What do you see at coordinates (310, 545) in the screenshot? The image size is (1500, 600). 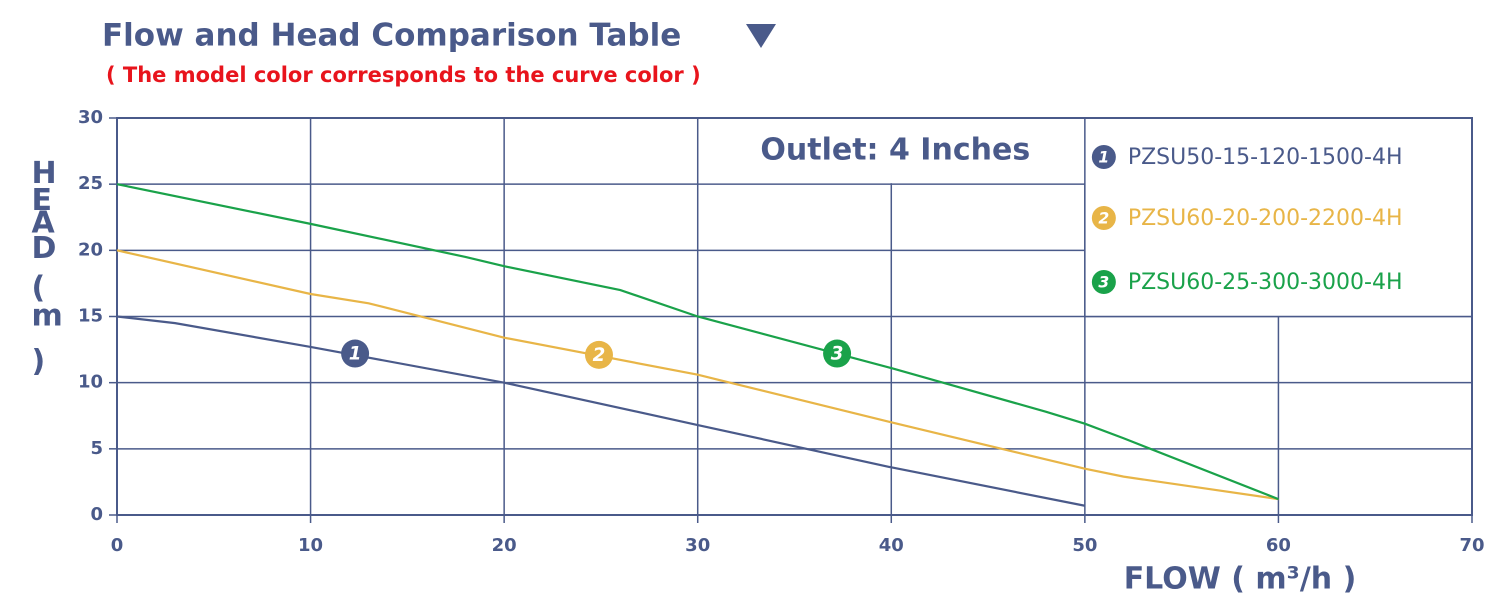 I see `x-tick-label: 10` at bounding box center [310, 545].